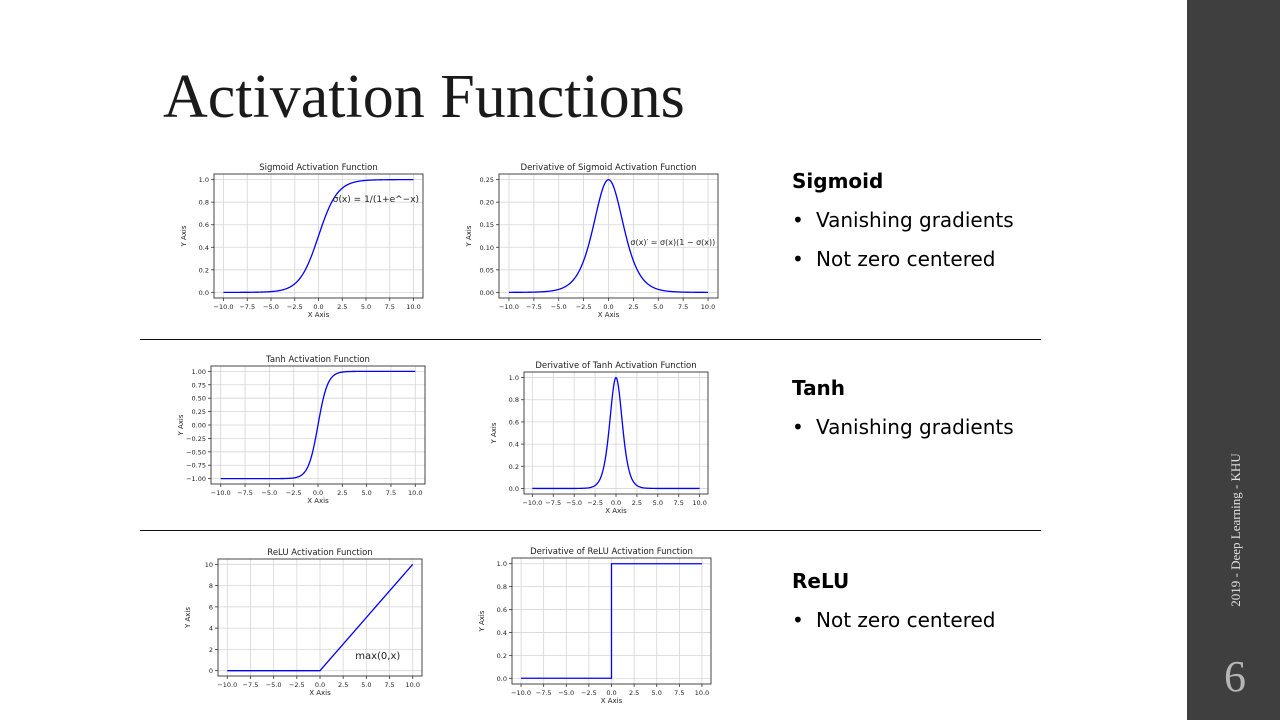 The image size is (1280, 720). I want to click on section-heading: Sigmoid, so click(838, 181).